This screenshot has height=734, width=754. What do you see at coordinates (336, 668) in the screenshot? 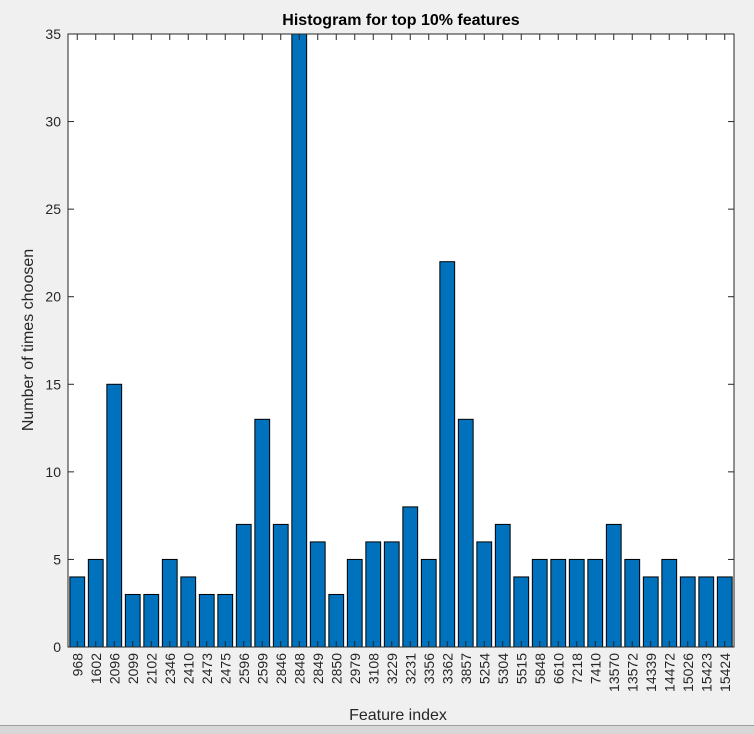
I see `x-tick-label-2850: 2850` at bounding box center [336, 668].